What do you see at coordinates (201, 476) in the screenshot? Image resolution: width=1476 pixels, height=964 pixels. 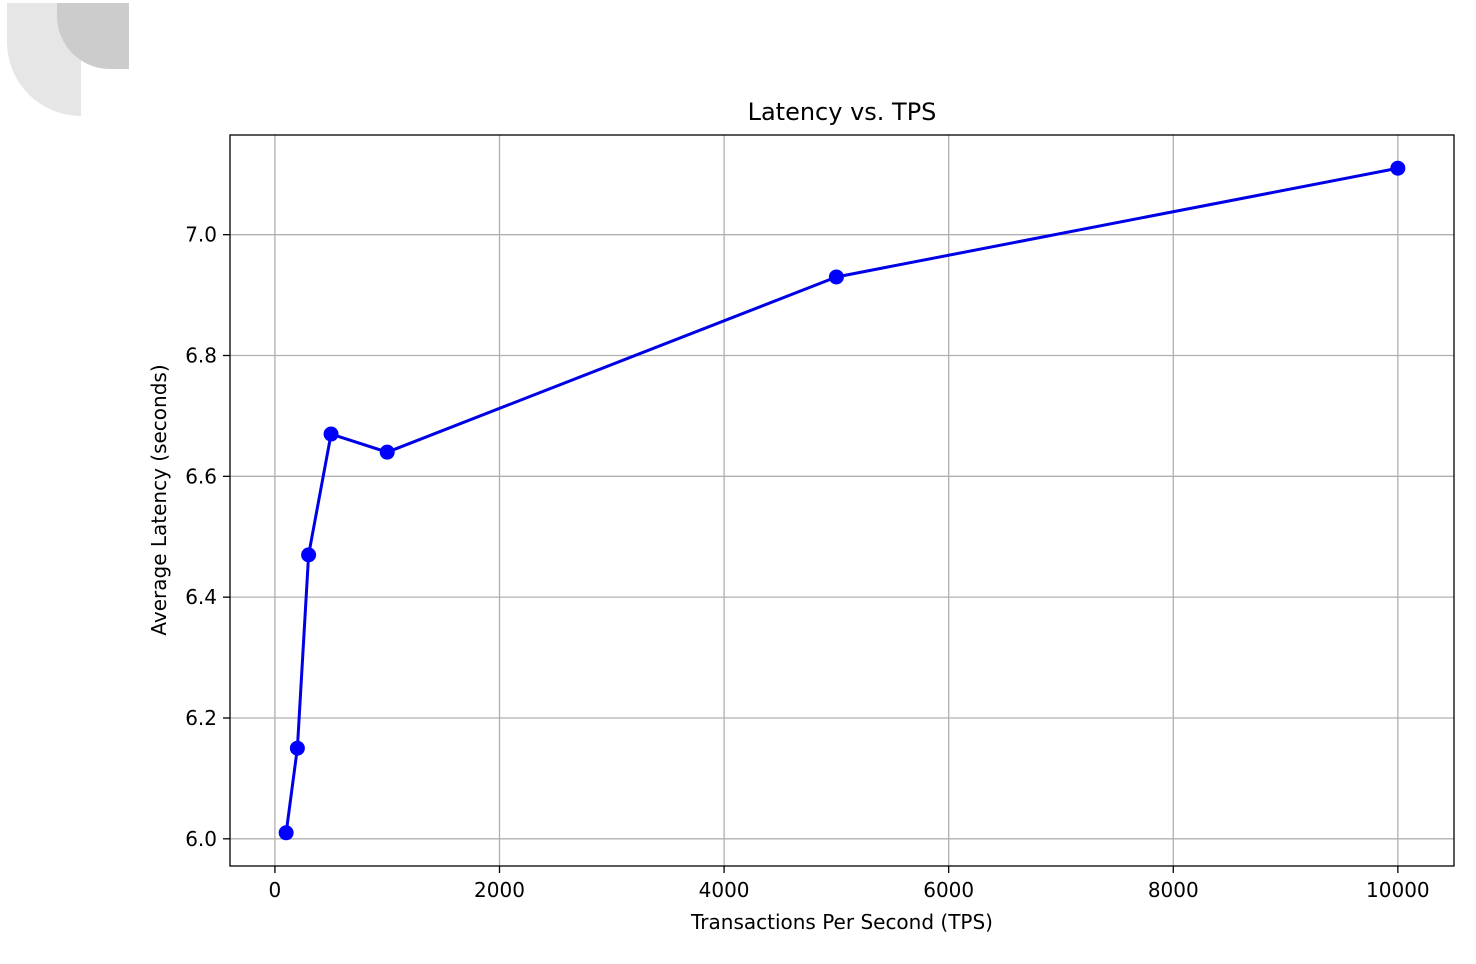 I see `y-tick-label: 6.6` at bounding box center [201, 476].